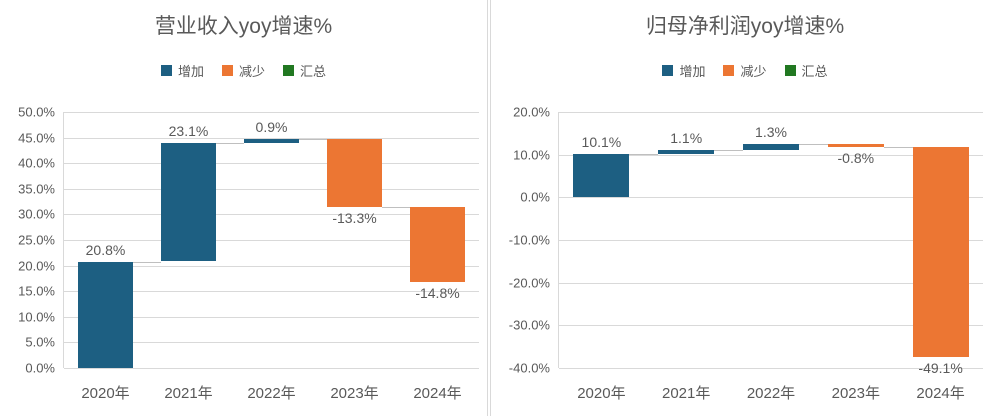 This screenshot has height=416, width=1000. I want to click on y-axis-tick-label: -10.0%, so click(529, 240).